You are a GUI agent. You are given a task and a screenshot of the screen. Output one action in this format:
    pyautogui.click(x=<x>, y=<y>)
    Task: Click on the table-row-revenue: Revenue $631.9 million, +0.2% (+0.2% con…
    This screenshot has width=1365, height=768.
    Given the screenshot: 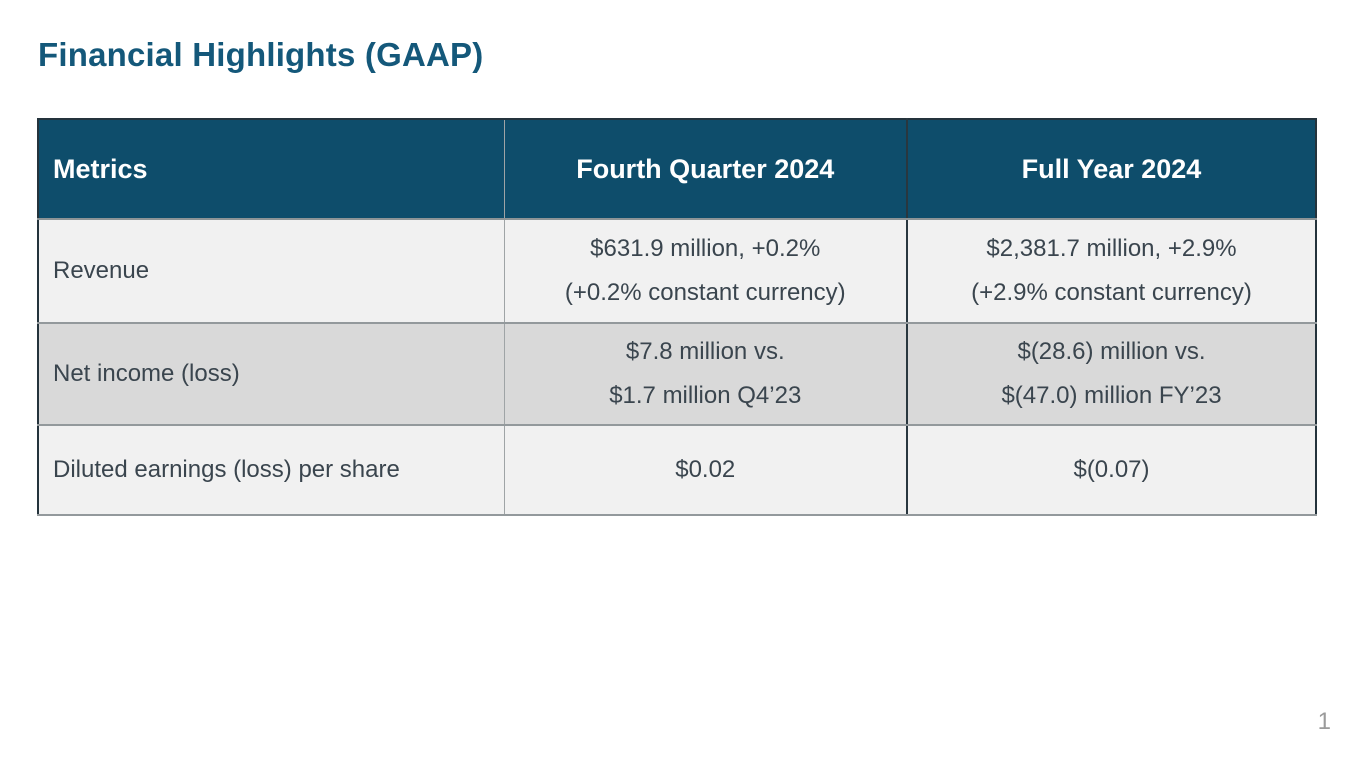 What is the action you would take?
    pyautogui.click(x=677, y=271)
    